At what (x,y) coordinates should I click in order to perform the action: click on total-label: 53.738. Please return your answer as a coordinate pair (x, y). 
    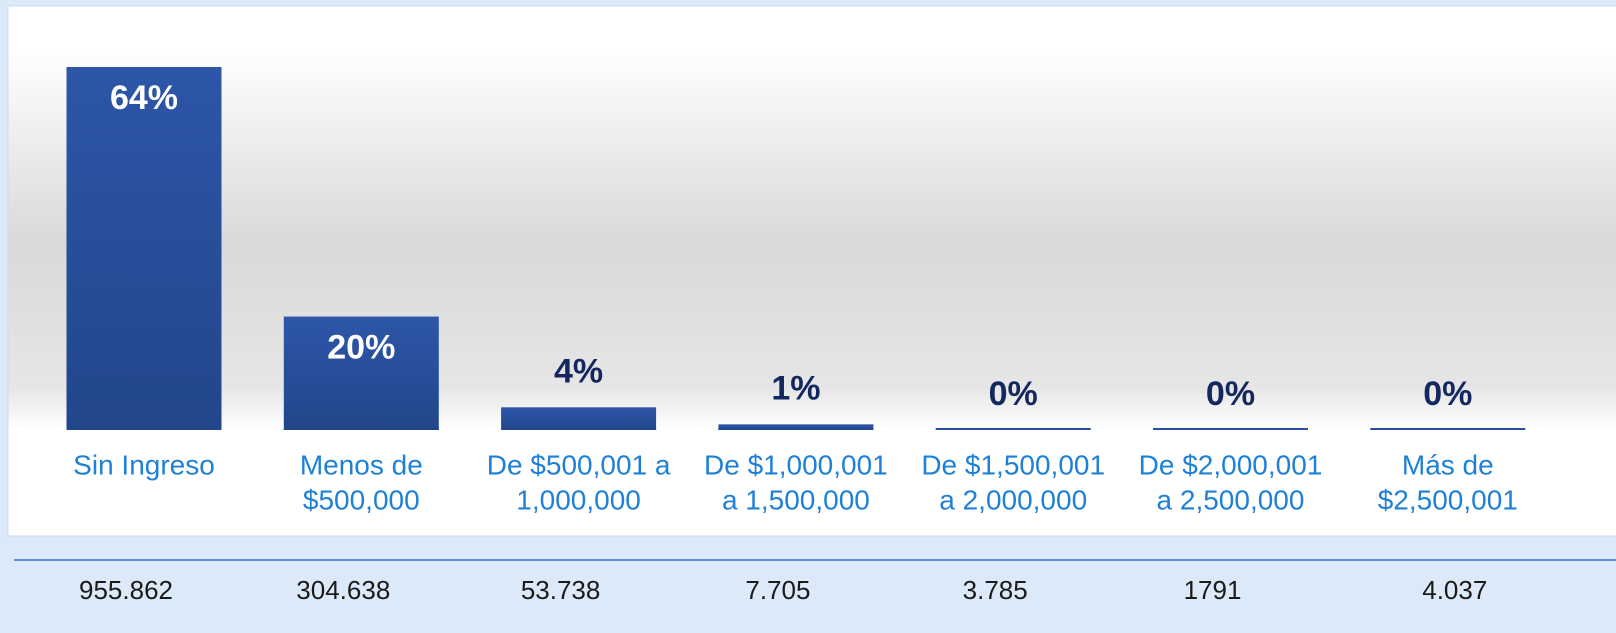
    Looking at the image, I should click on (561, 590).